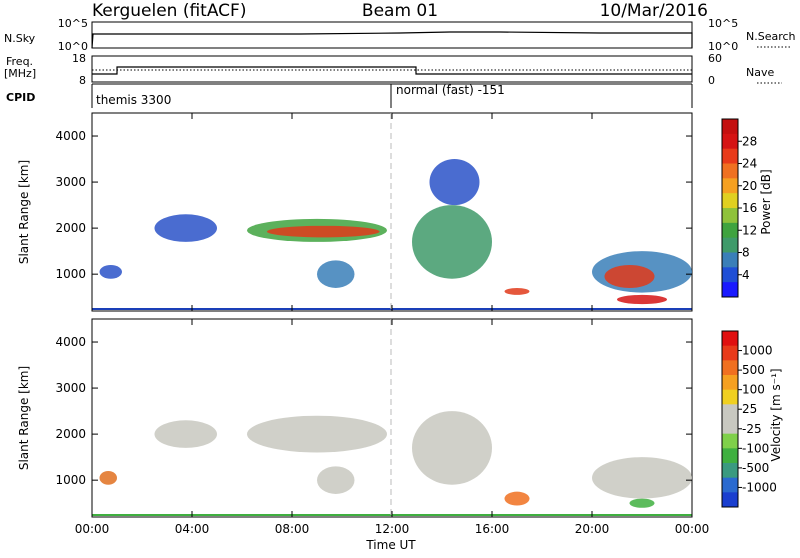  I want to click on freq-strip: Freq. [MHz] 18 8 60 0 Nave, so click(393, 69).